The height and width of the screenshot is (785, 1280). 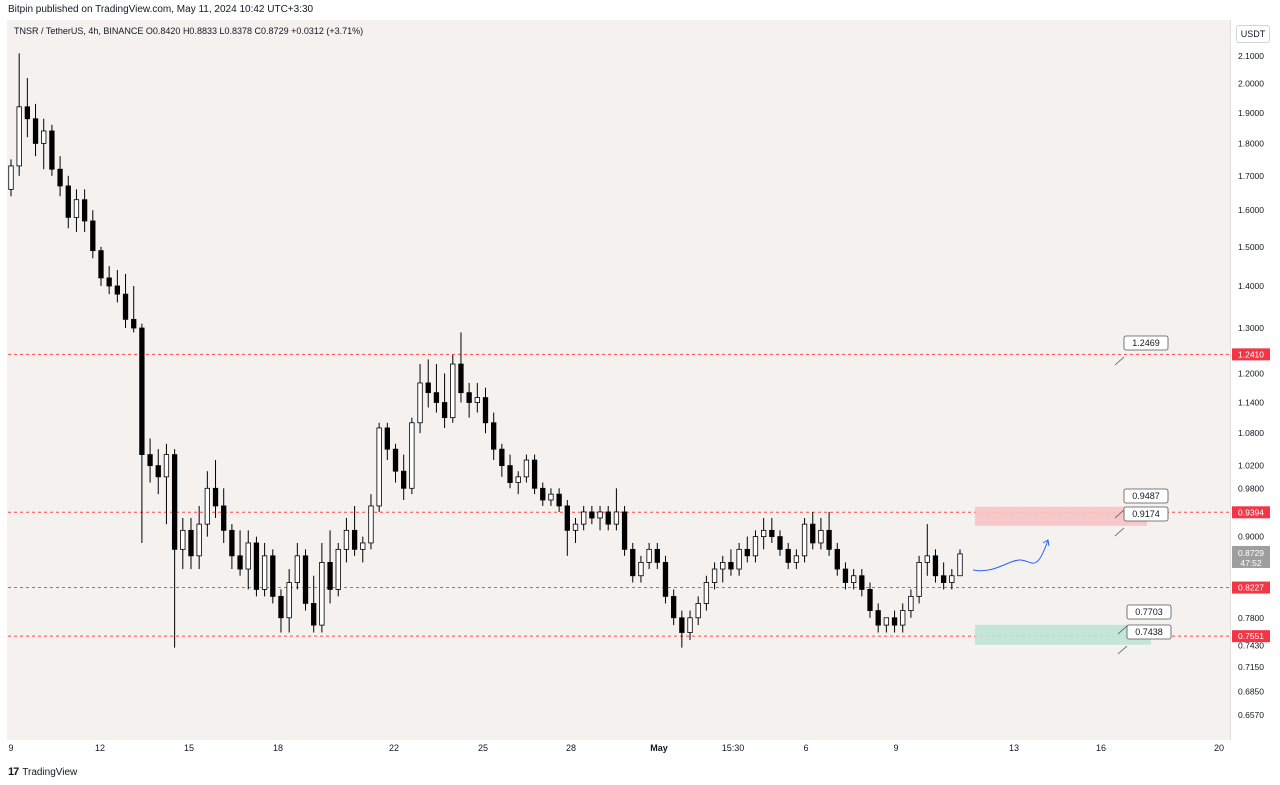 I want to click on projection-path, so click(x=1010, y=555).